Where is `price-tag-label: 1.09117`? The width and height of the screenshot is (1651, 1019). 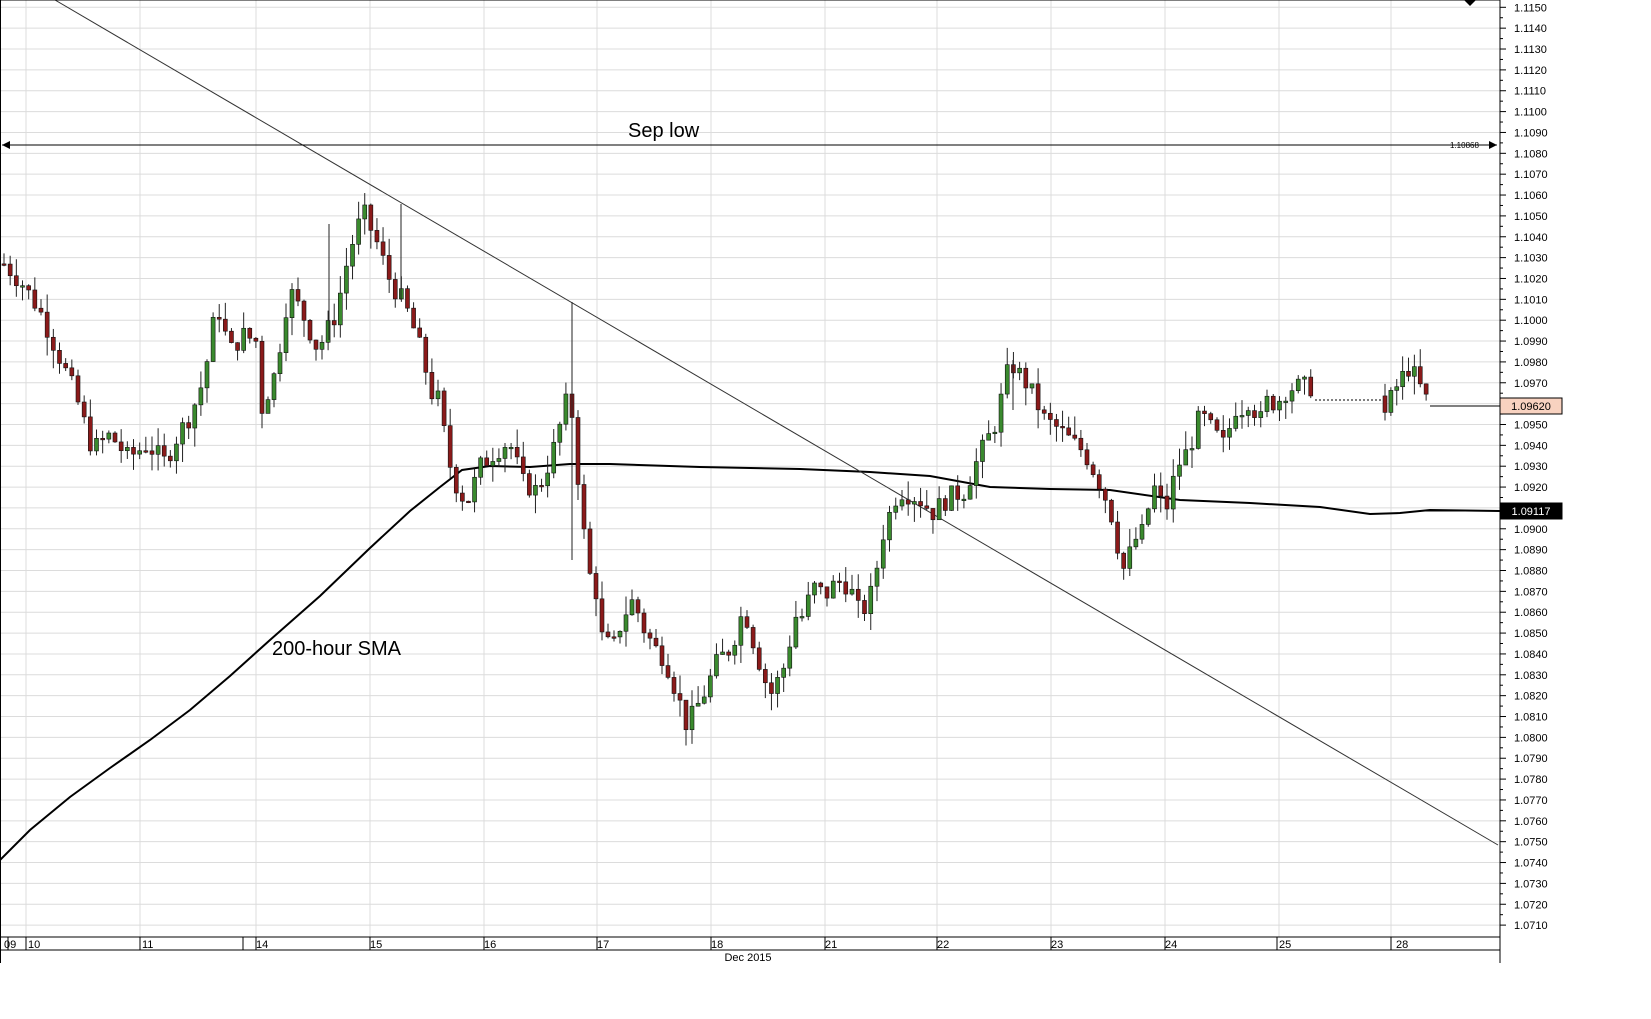 price-tag-label: 1.09117 is located at coordinates (1531, 512).